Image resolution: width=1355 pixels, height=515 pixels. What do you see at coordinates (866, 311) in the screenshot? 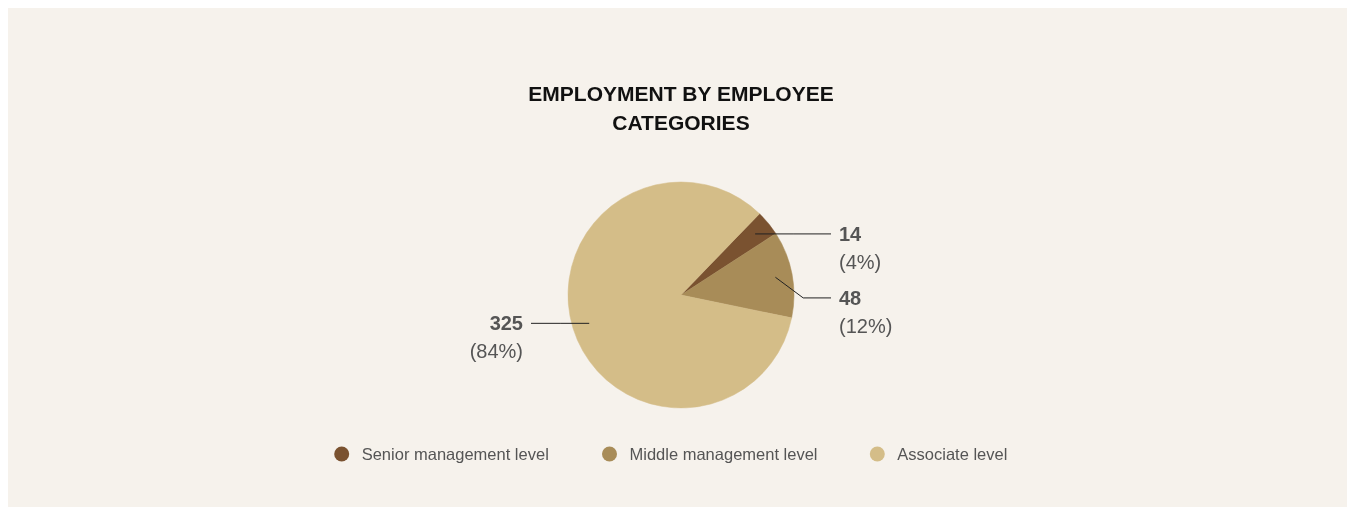
I see `data-label: 48 (12%)` at bounding box center [866, 311].